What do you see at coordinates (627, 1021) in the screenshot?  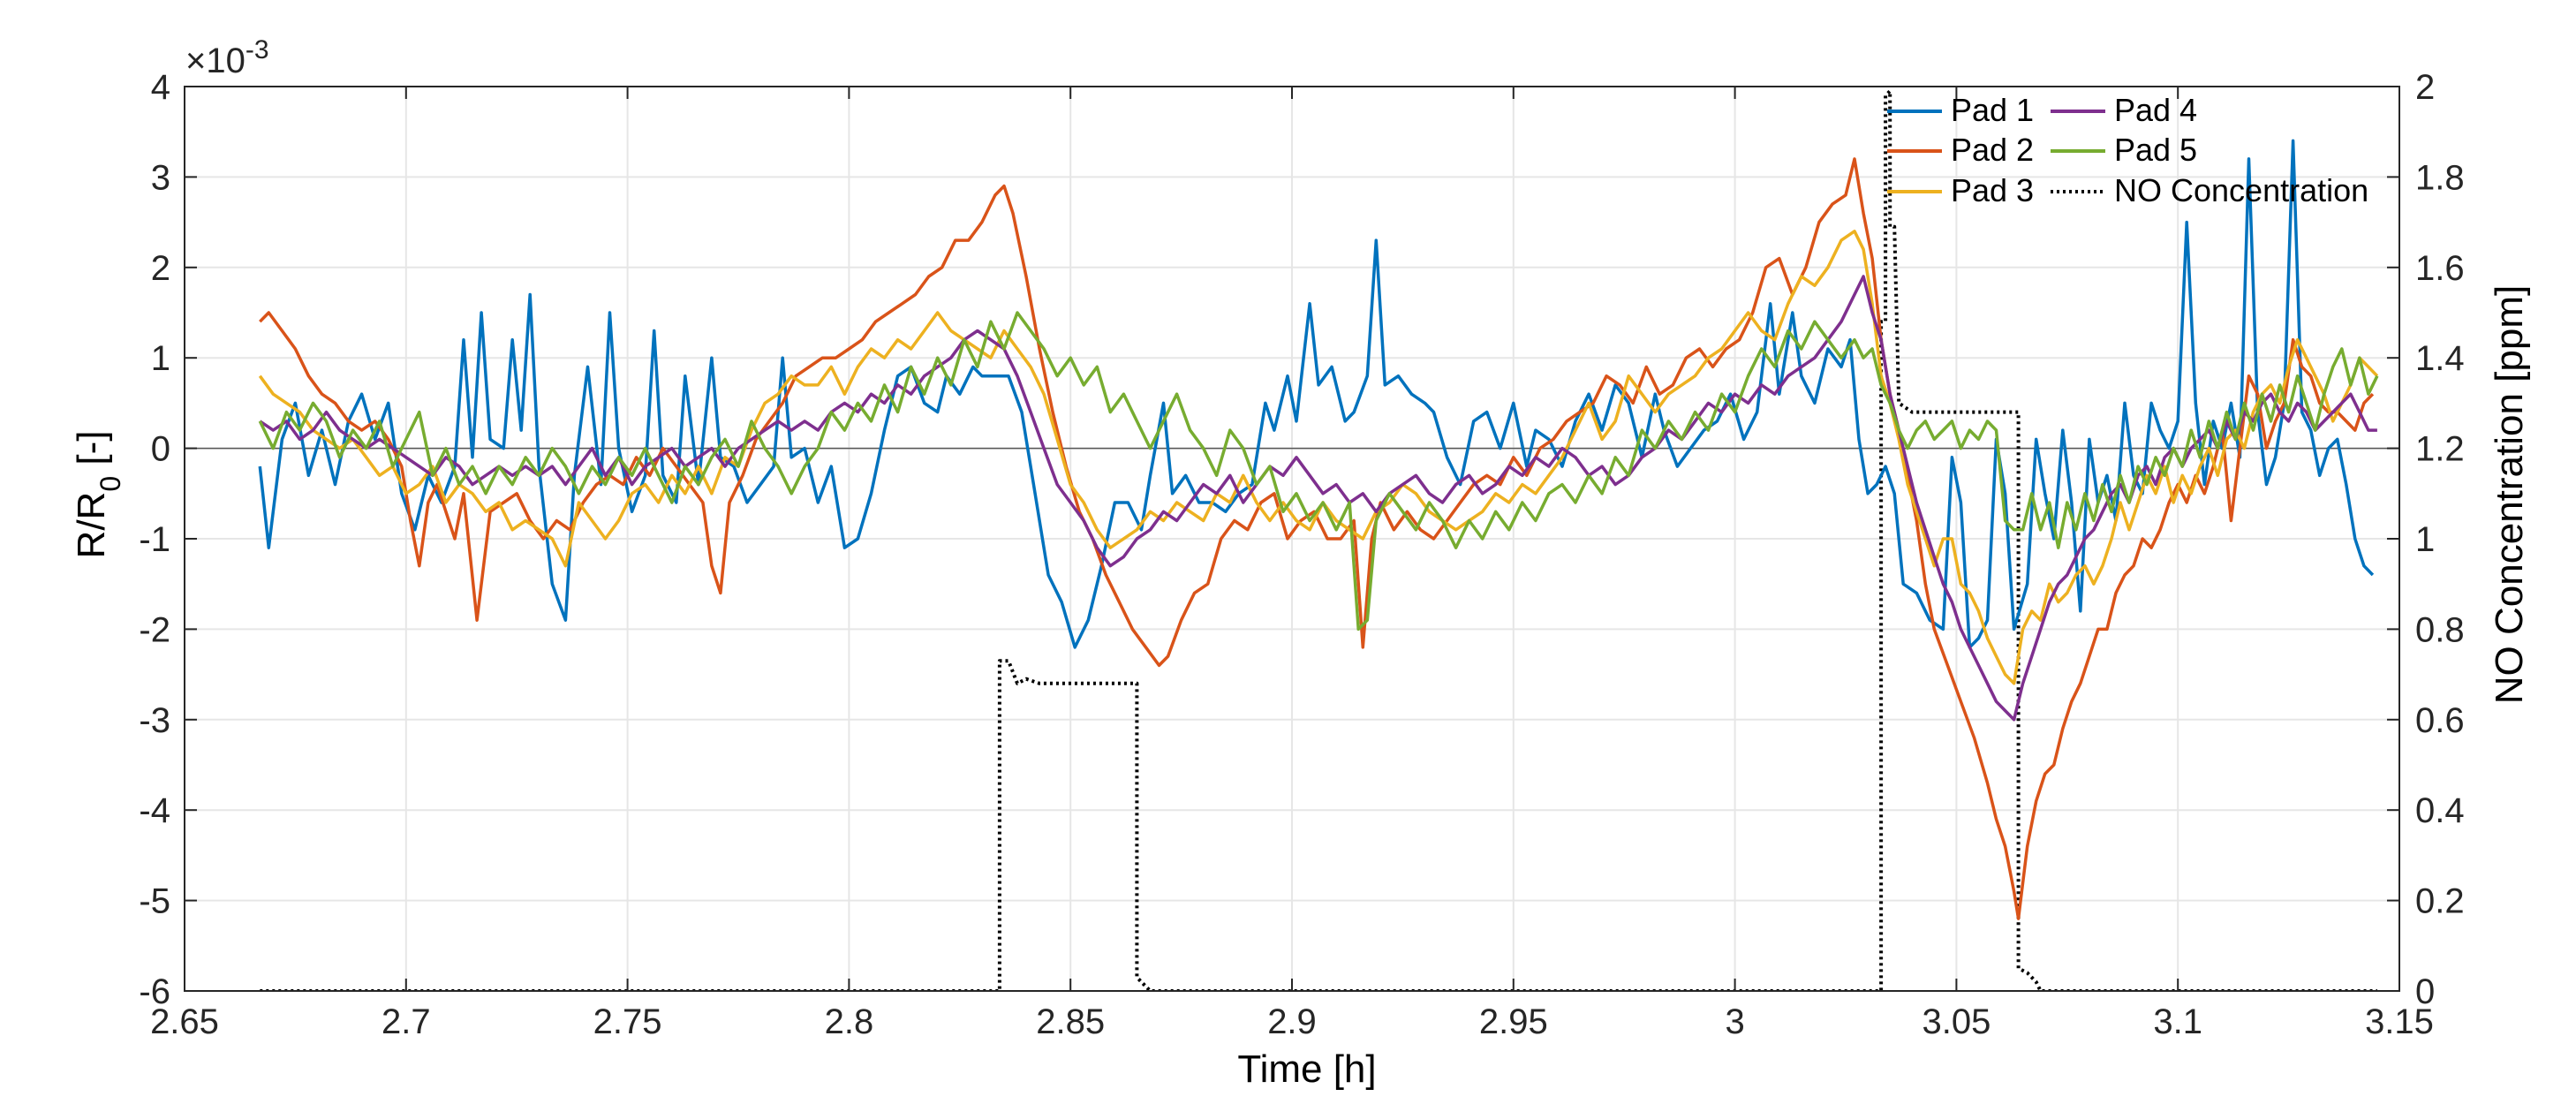 I see `x-tick-label: 2.75` at bounding box center [627, 1021].